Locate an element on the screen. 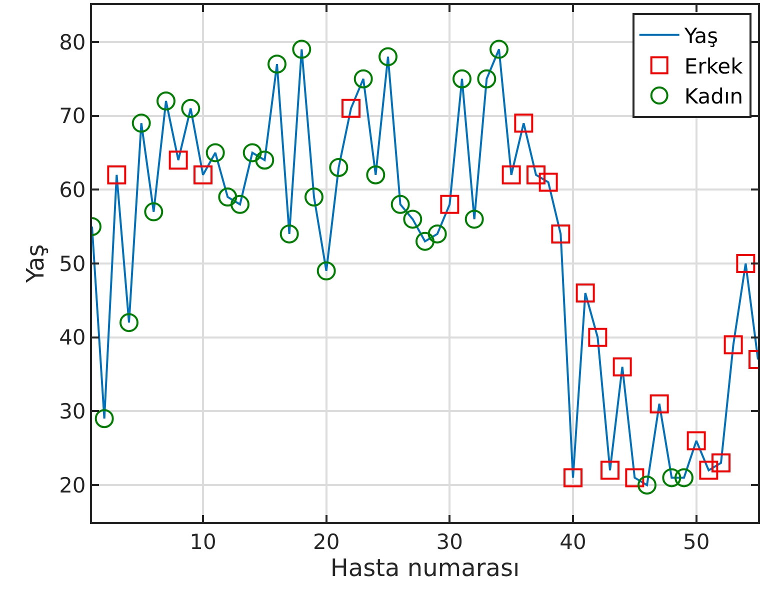  x-tick-label: 10 is located at coordinates (203, 542).